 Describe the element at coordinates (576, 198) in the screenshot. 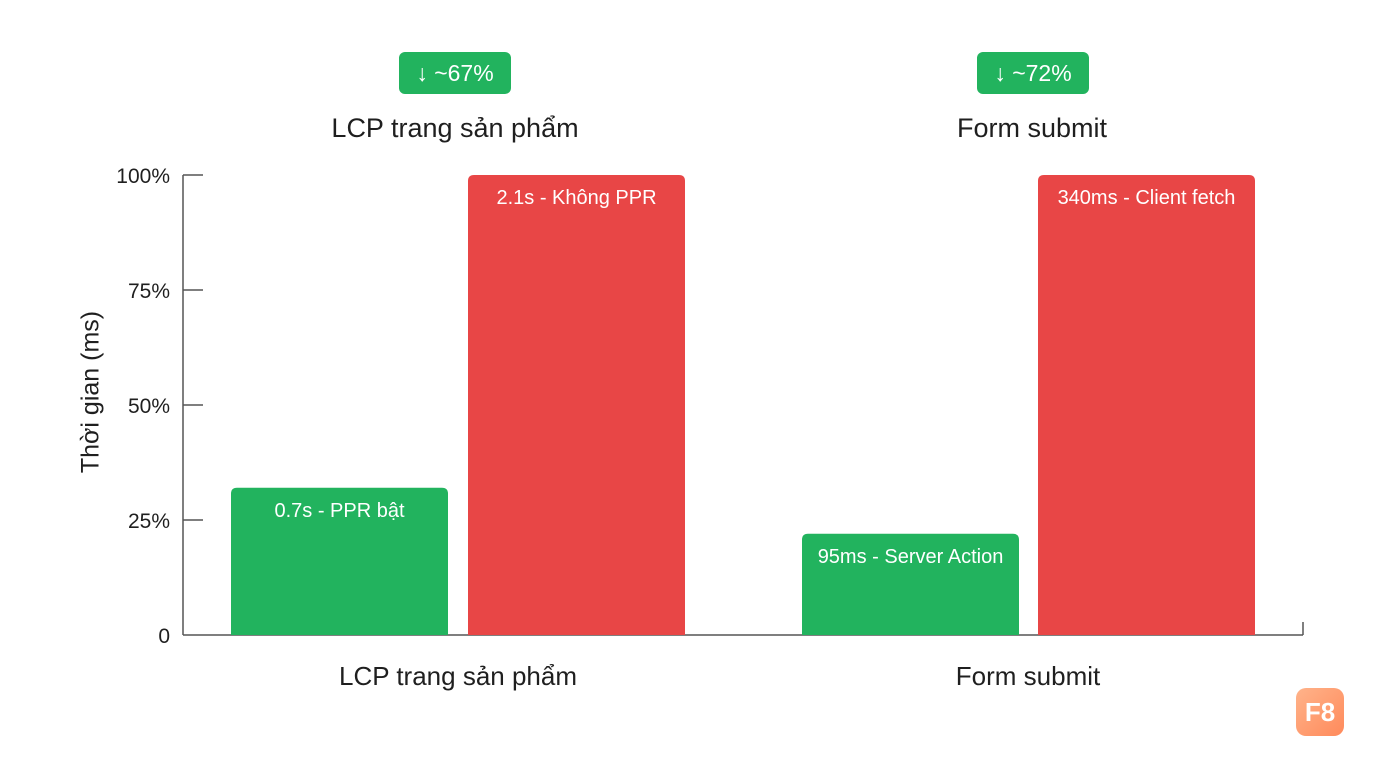

I see `bar-data-label: 2.1s - Không PPR` at that location.